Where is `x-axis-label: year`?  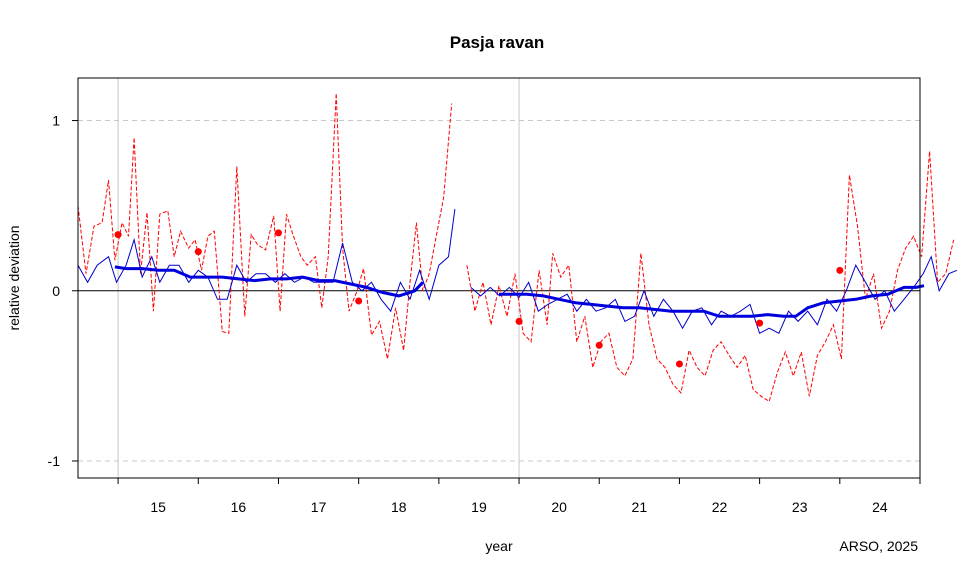 x-axis-label: year is located at coordinates (499, 546).